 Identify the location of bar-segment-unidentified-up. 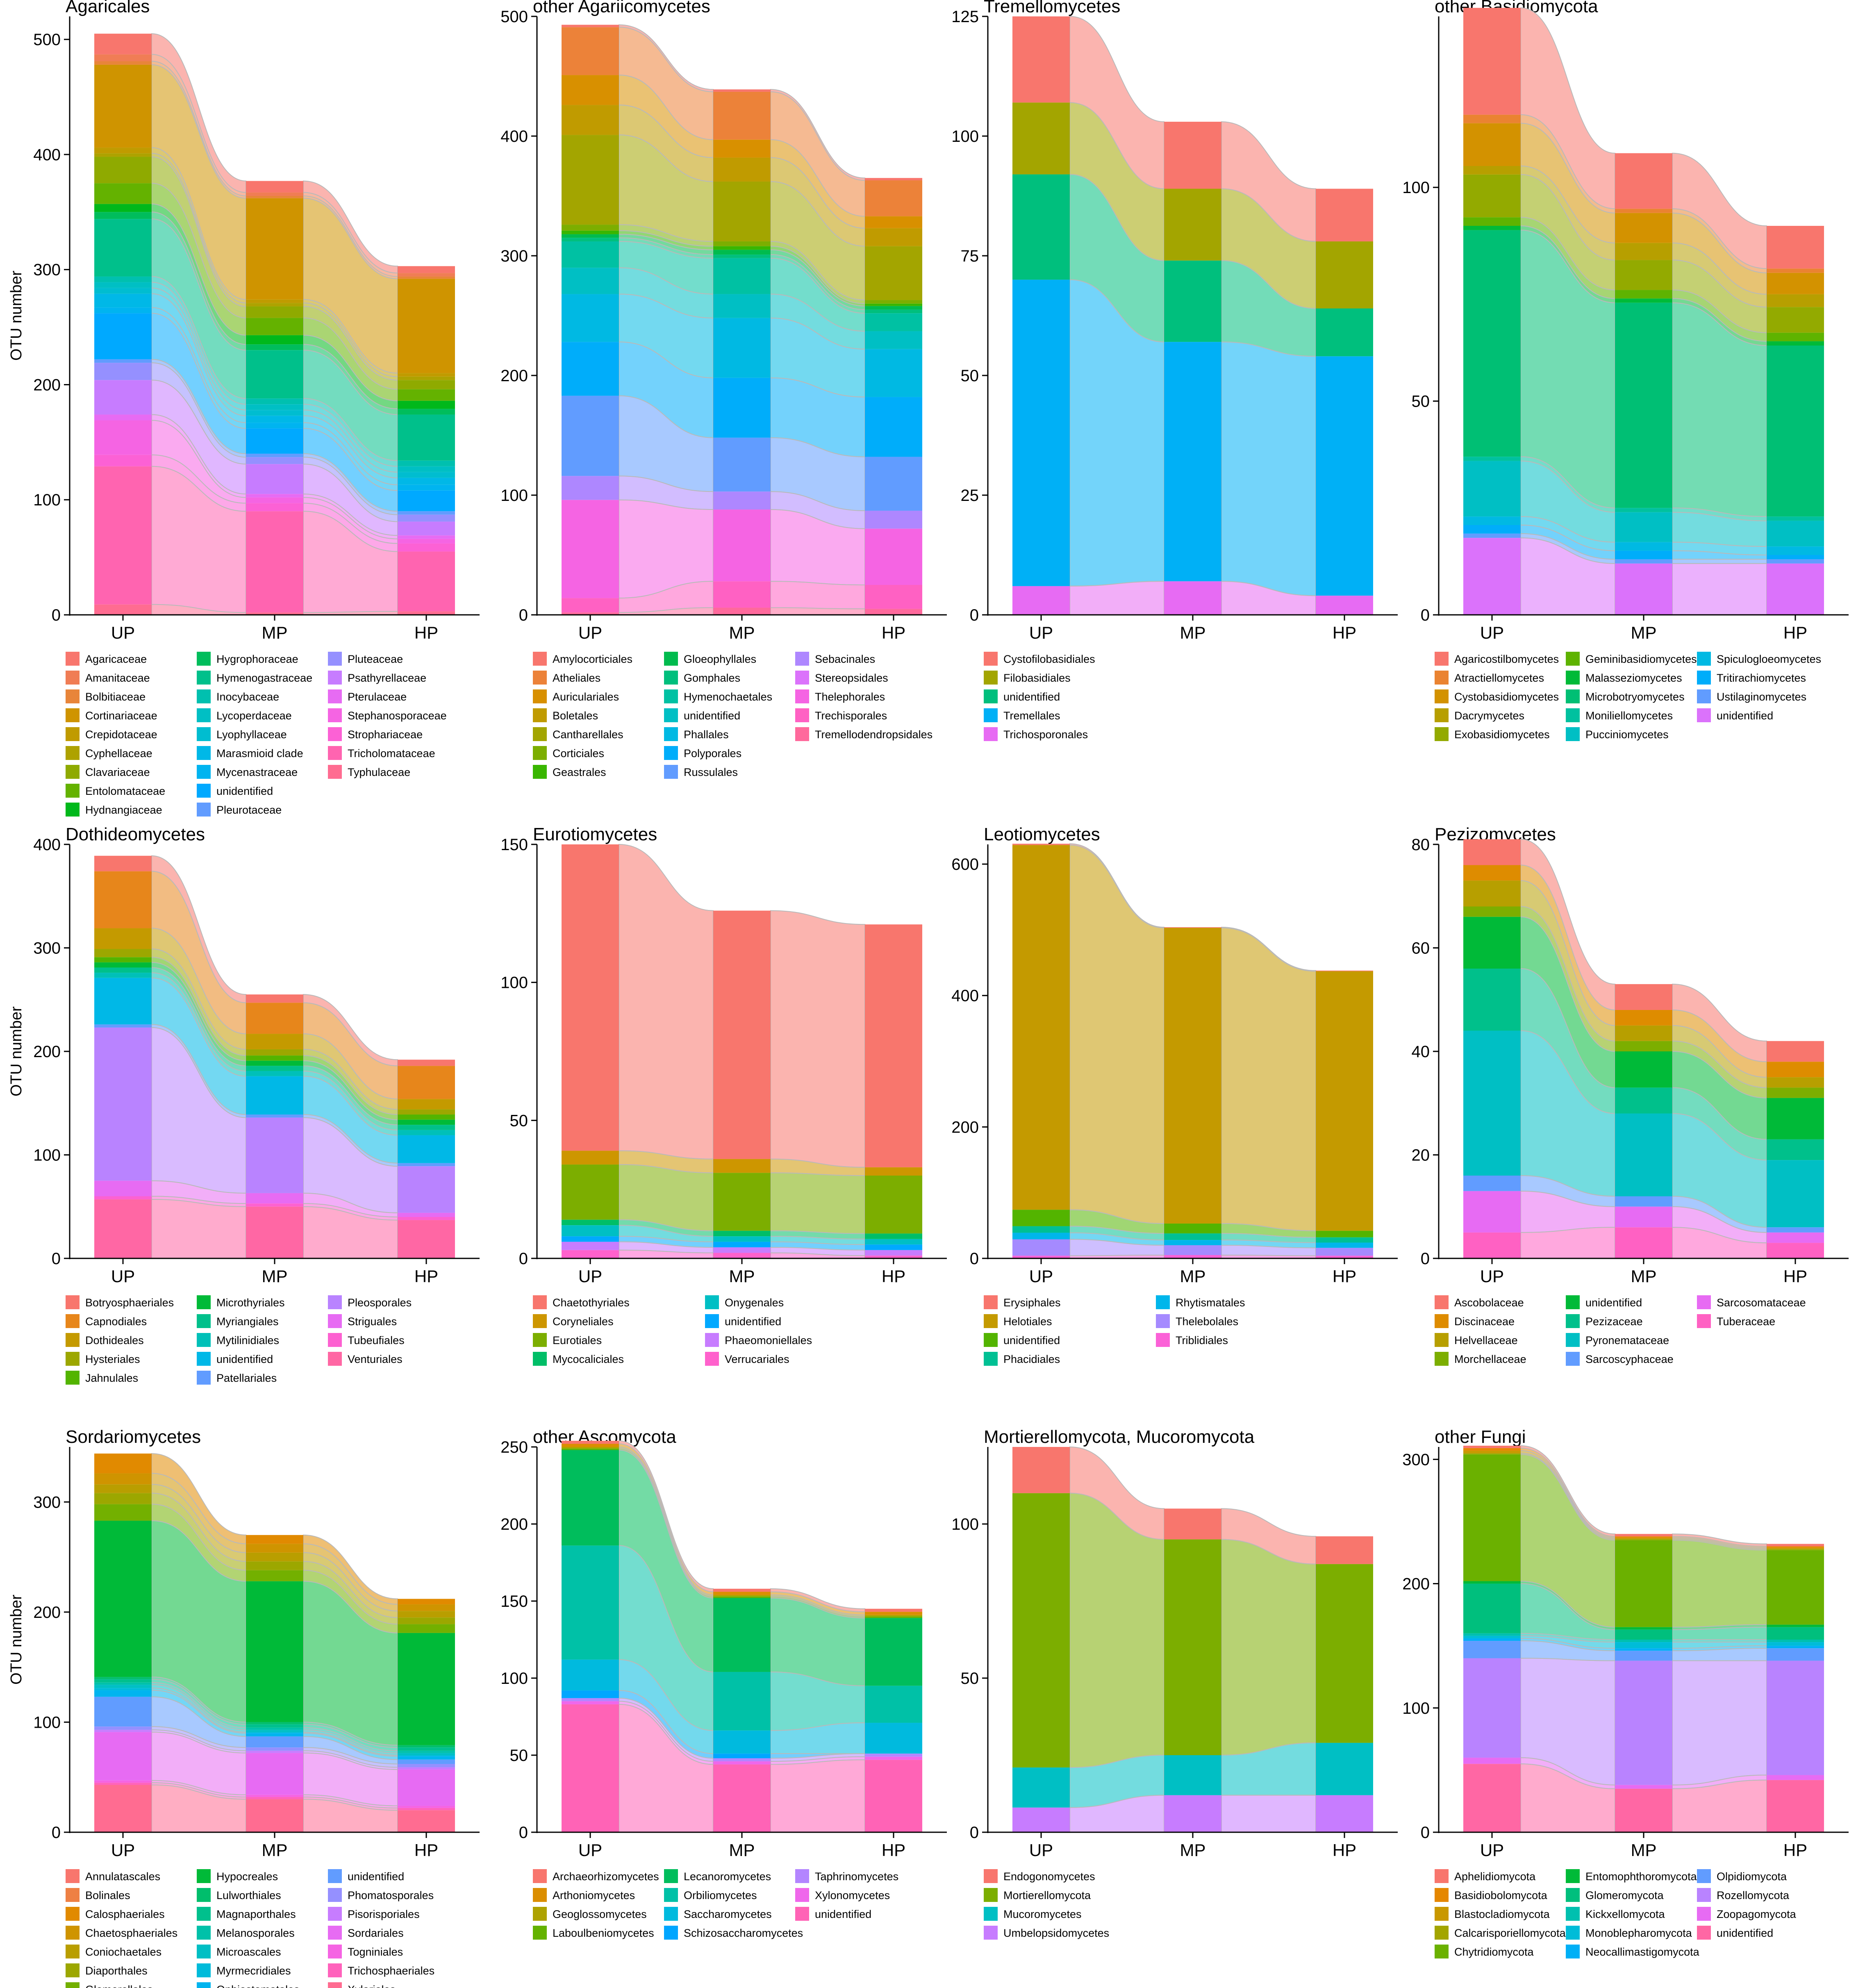
(590, 1239).